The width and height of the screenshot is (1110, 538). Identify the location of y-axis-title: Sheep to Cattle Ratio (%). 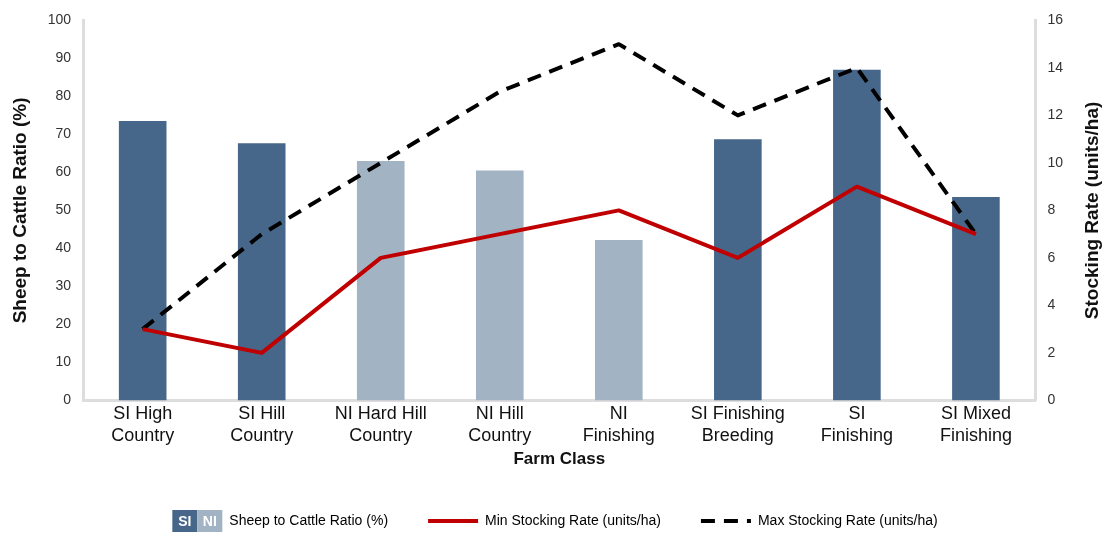
(19, 210).